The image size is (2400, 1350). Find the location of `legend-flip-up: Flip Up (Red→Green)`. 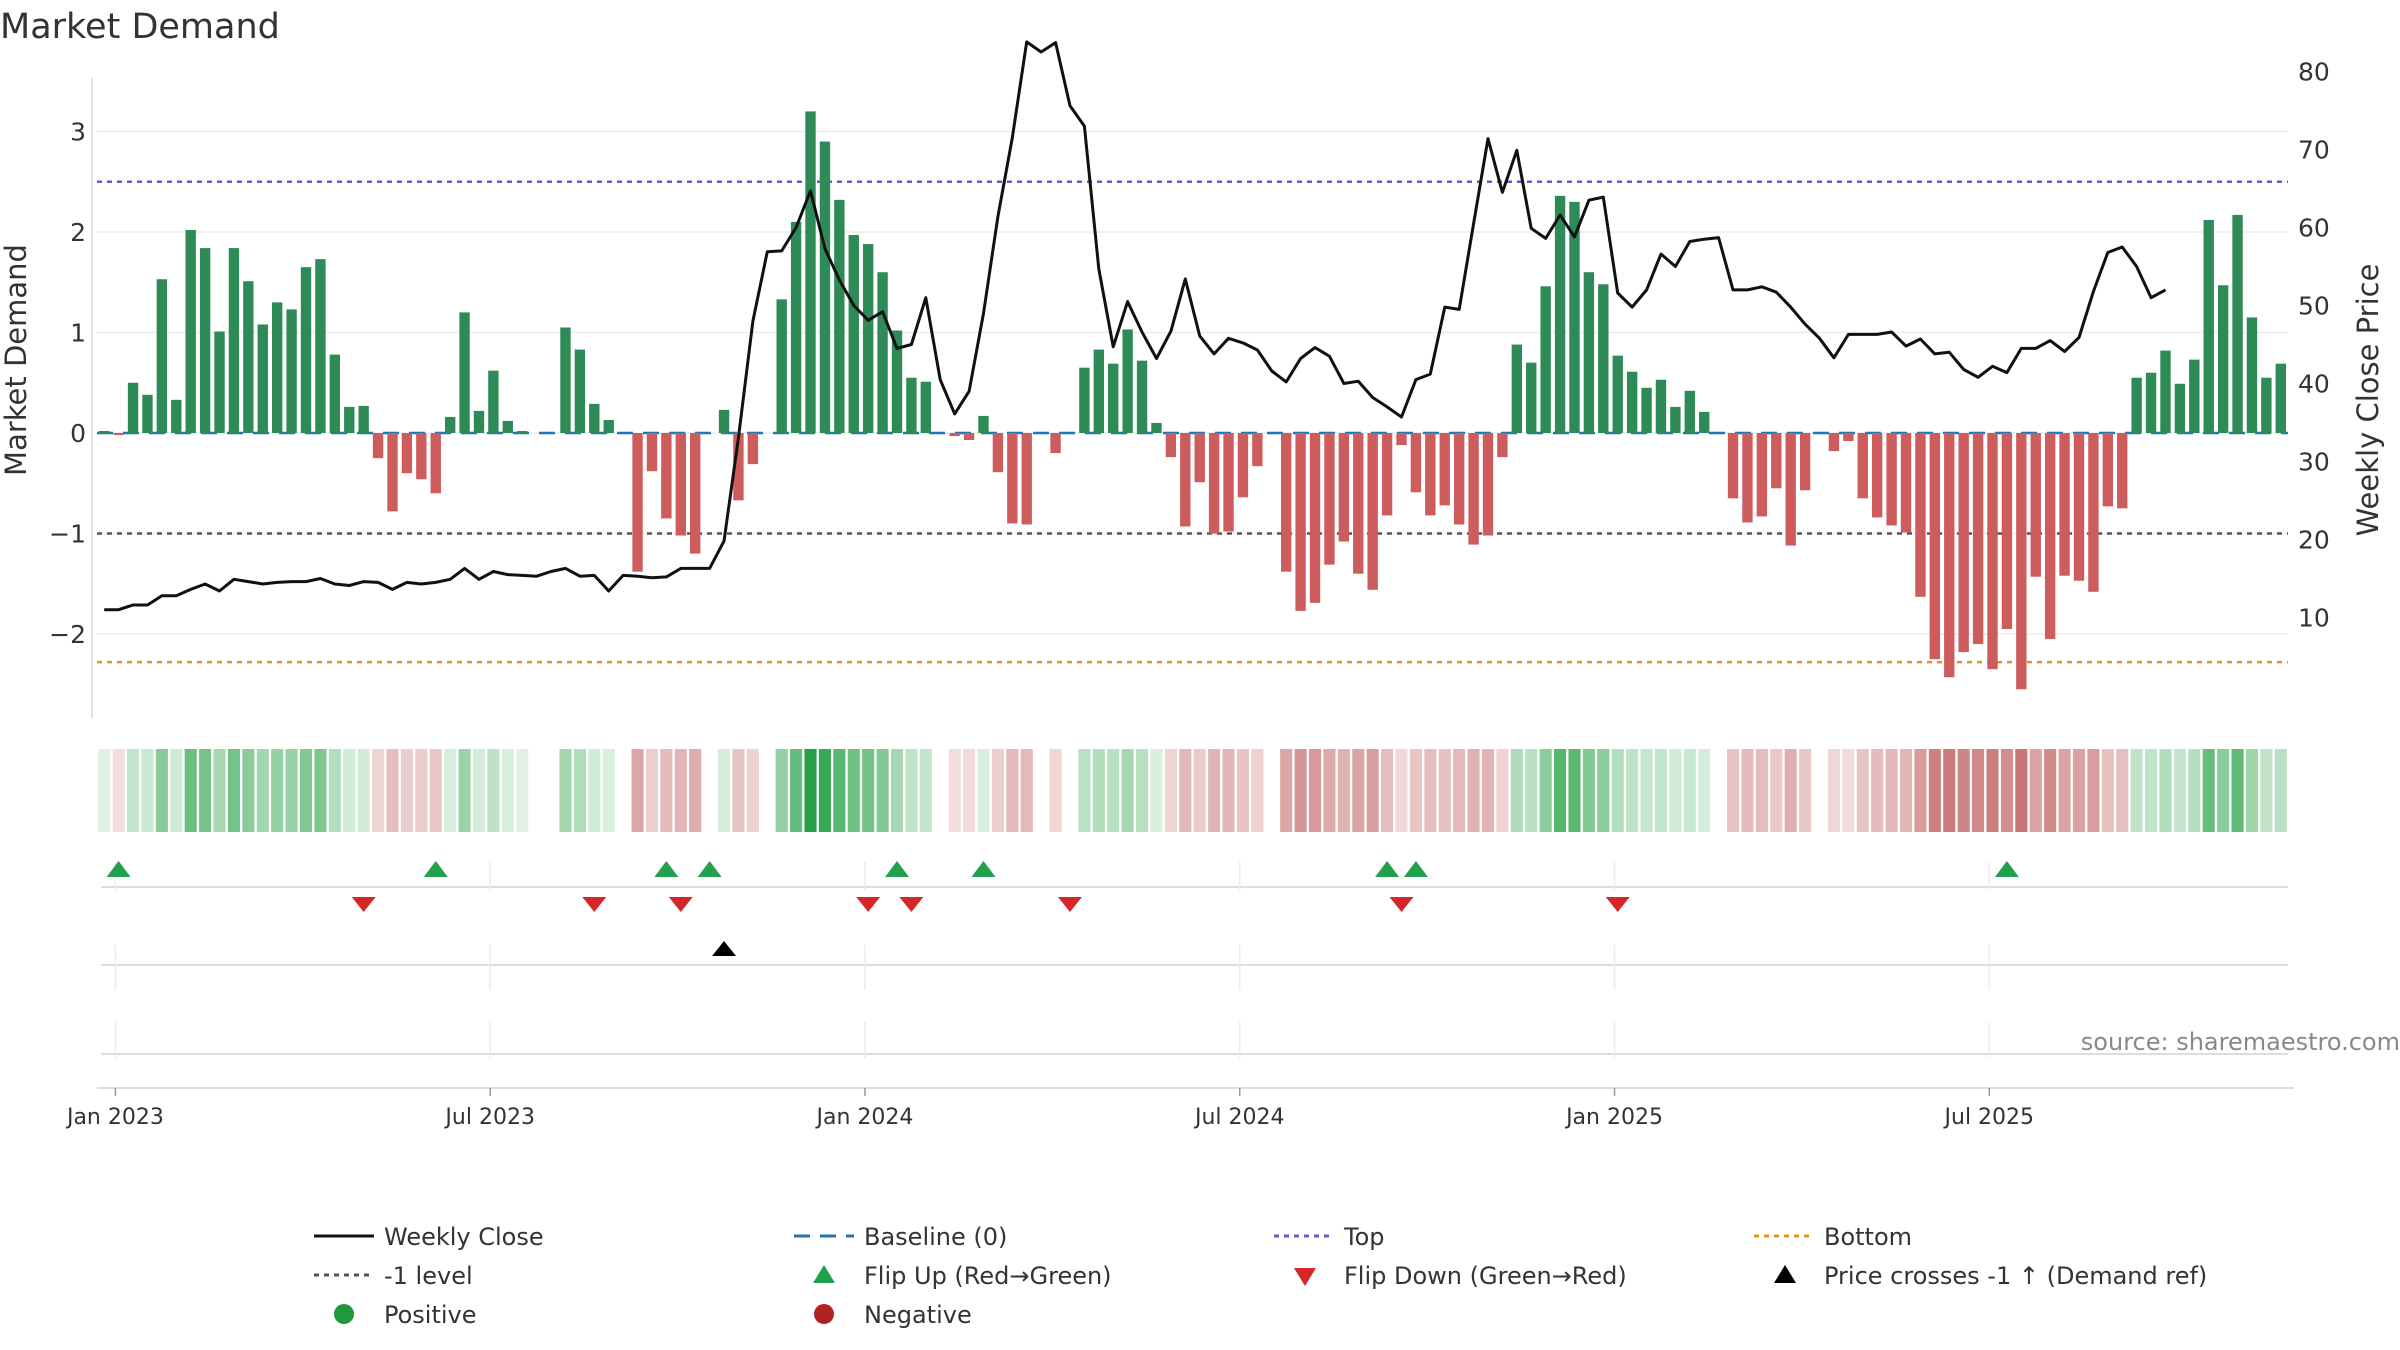

legend-flip-up: Flip Up (Red→Green) is located at coordinates (988, 1276).